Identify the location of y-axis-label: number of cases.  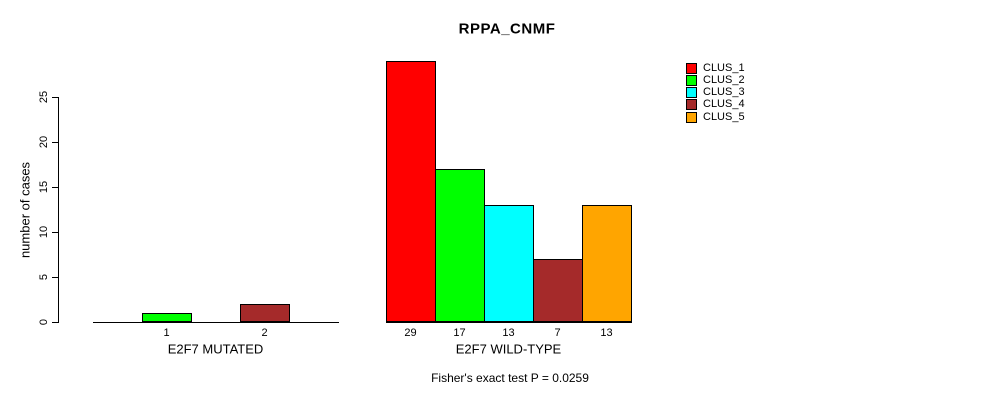
(25, 210).